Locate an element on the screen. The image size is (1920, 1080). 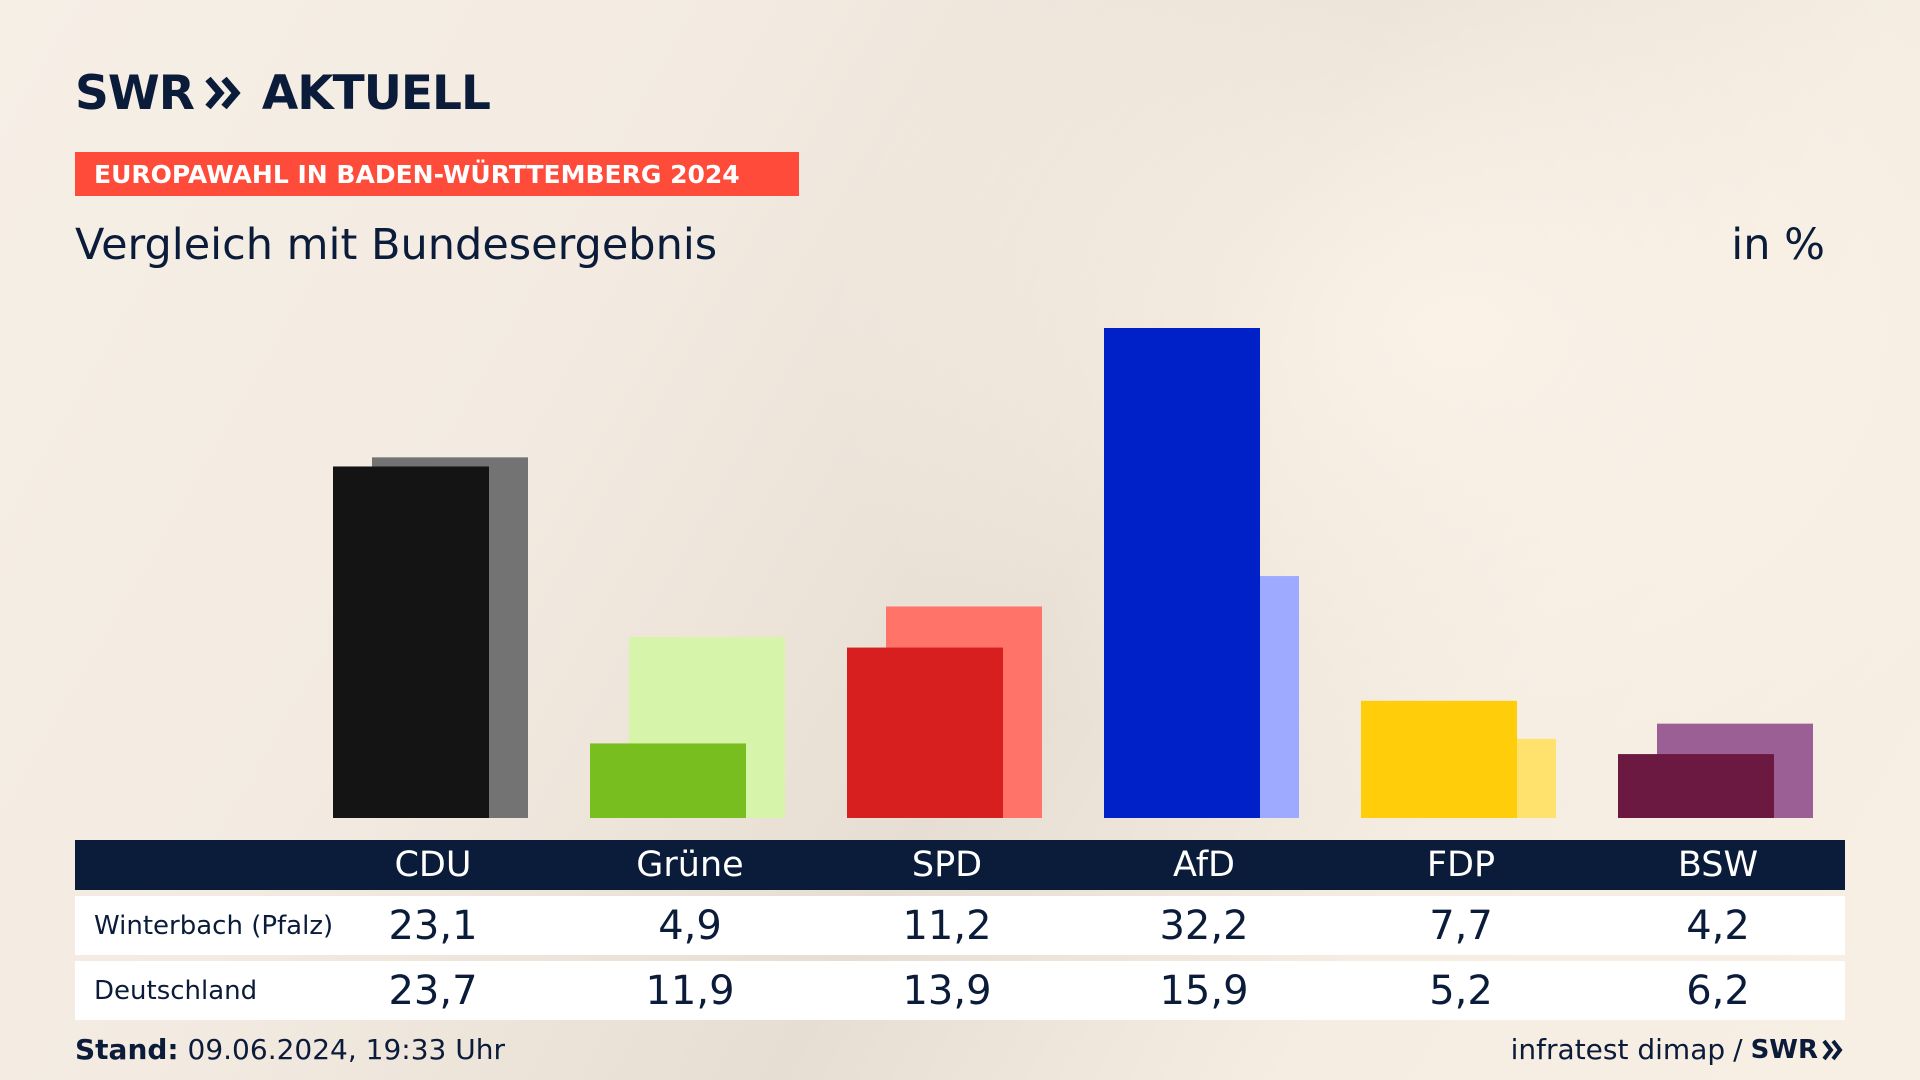
swr-mini-logo: SWR is located at coordinates (1798, 1050).